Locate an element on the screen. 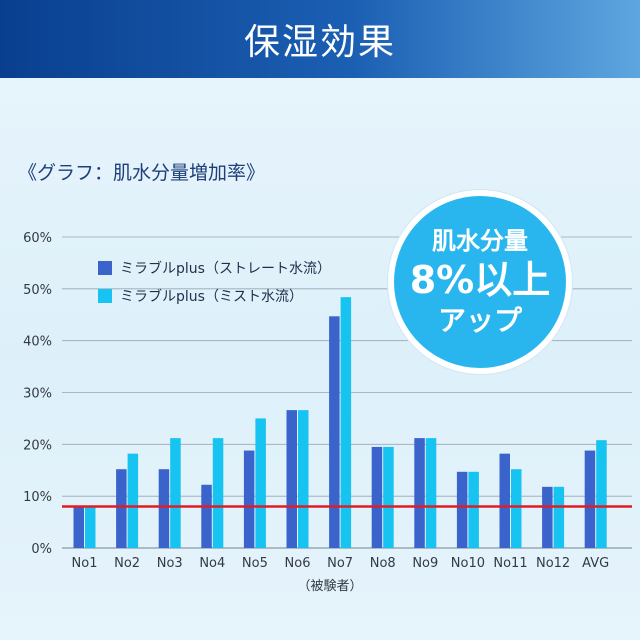 The width and height of the screenshot is (640, 640). bar-straight-no11 is located at coordinates (504, 500).